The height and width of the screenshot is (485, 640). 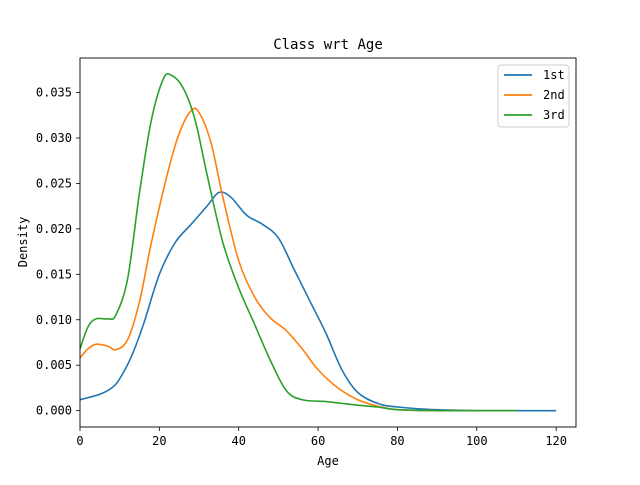 I want to click on x-tick-label: 120, so click(x=556, y=441).